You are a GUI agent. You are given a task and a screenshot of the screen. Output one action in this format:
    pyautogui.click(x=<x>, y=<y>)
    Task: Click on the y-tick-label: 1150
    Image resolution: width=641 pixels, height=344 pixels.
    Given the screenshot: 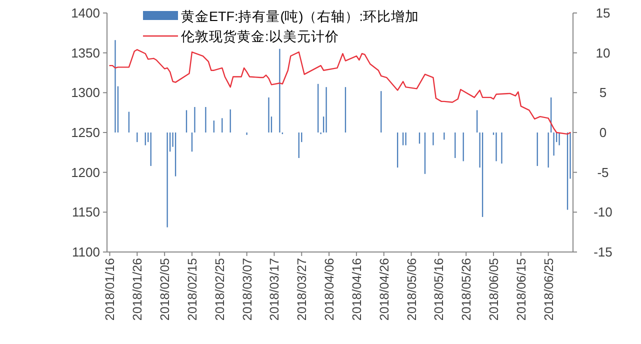 What is the action you would take?
    pyautogui.click(x=86, y=212)
    